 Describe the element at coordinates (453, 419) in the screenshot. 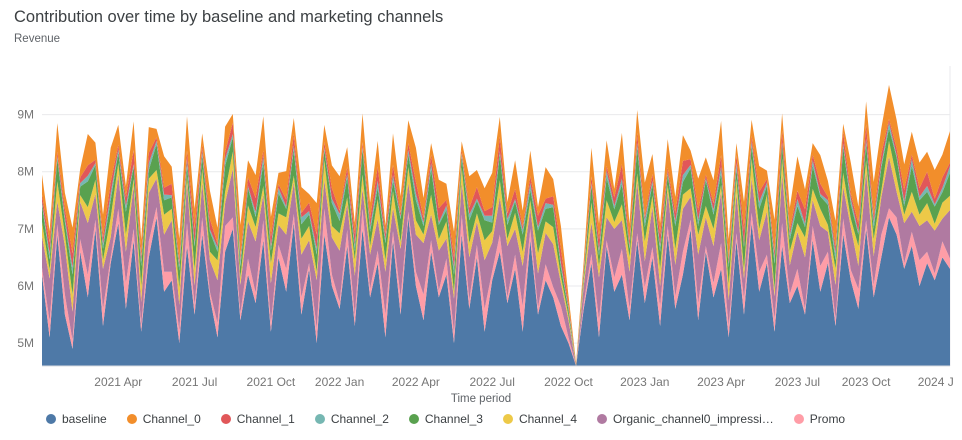

I see `legend-label: Channel_3` at that location.